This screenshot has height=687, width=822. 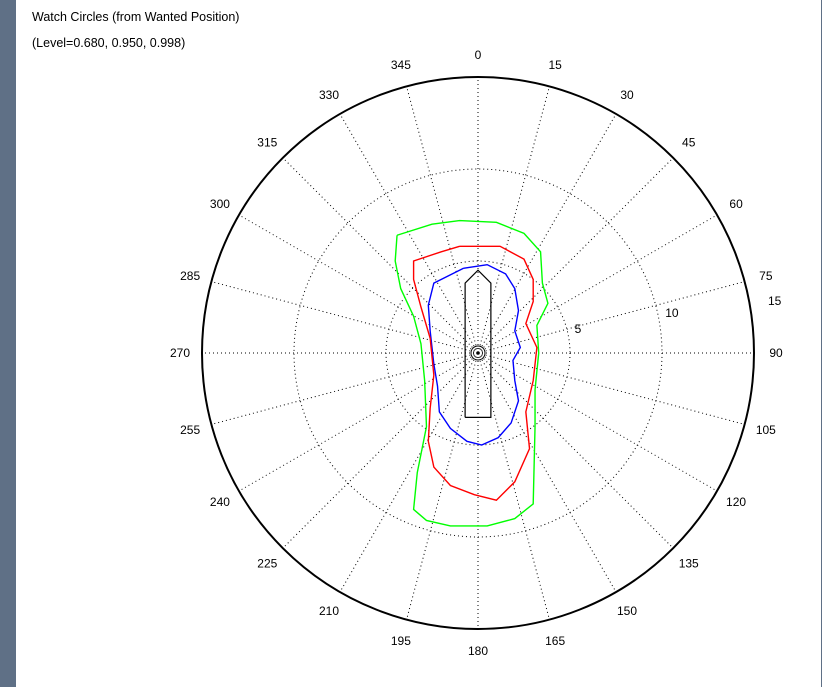 I want to click on angle-tick-label: 270, so click(x=180, y=353).